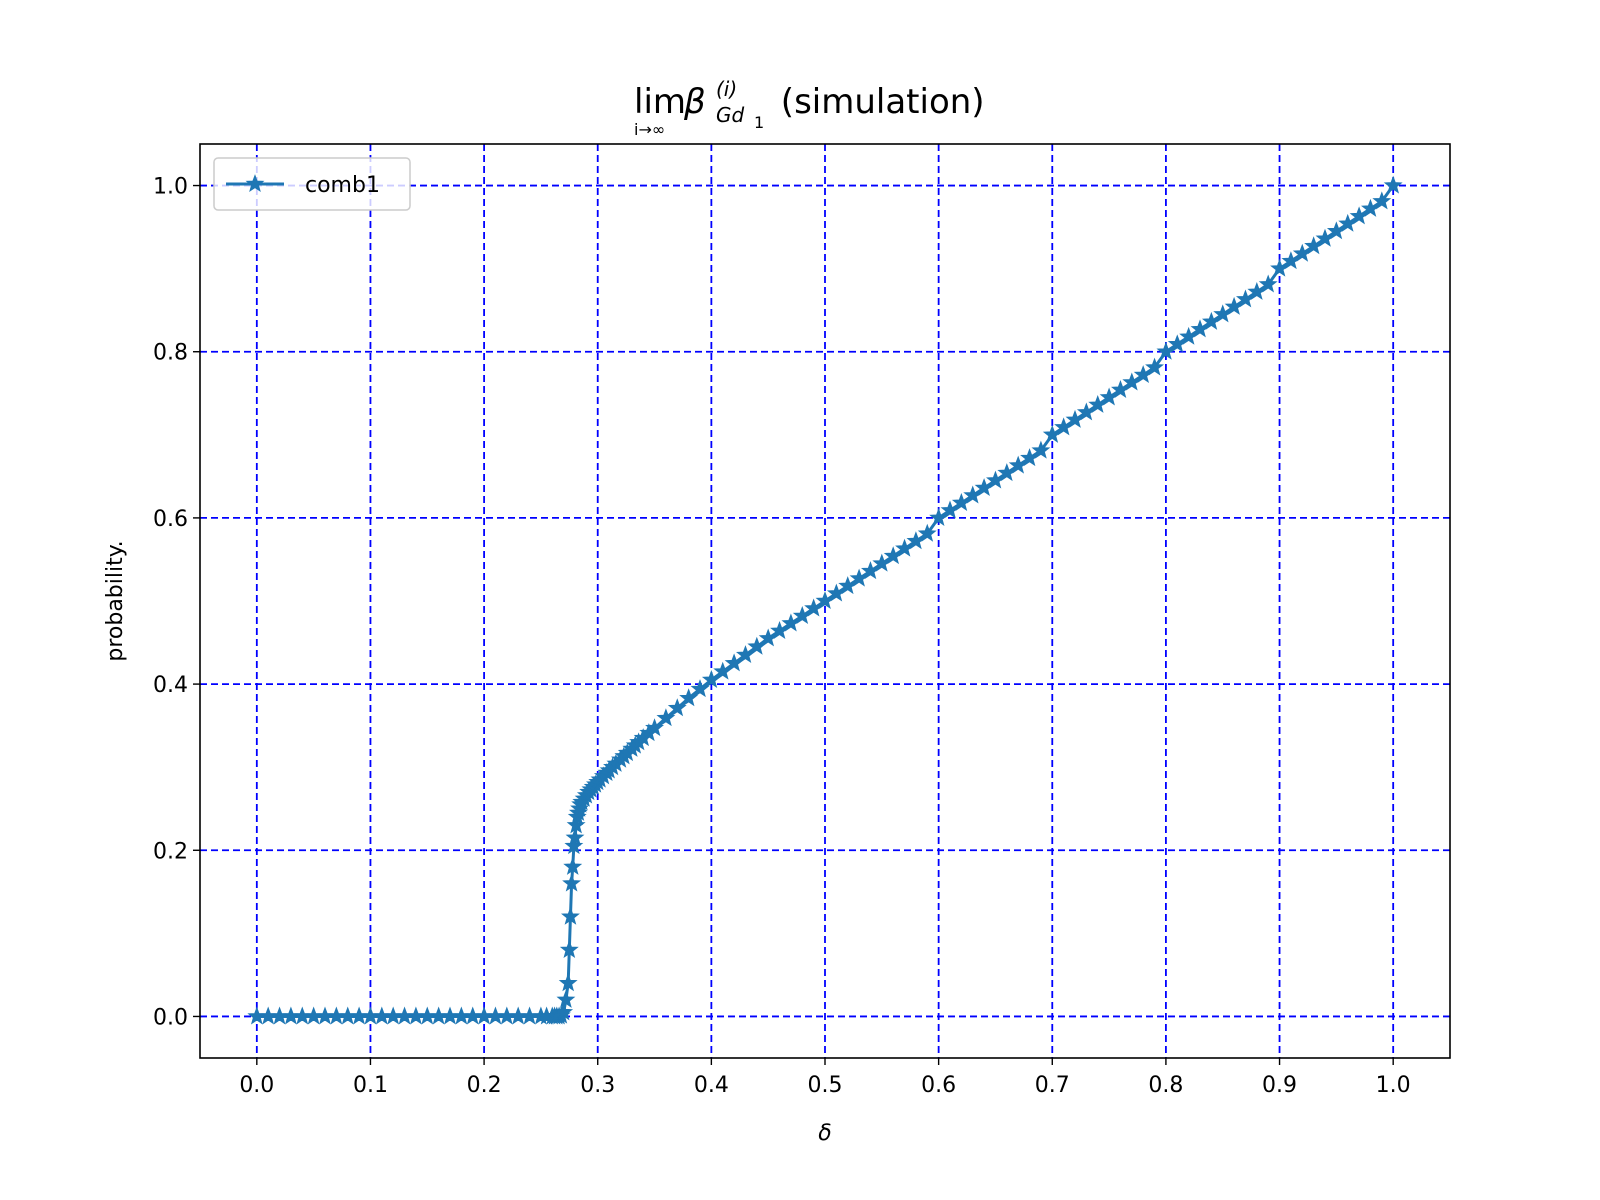  I want to click on title-subscript-index: 1, so click(759, 122).